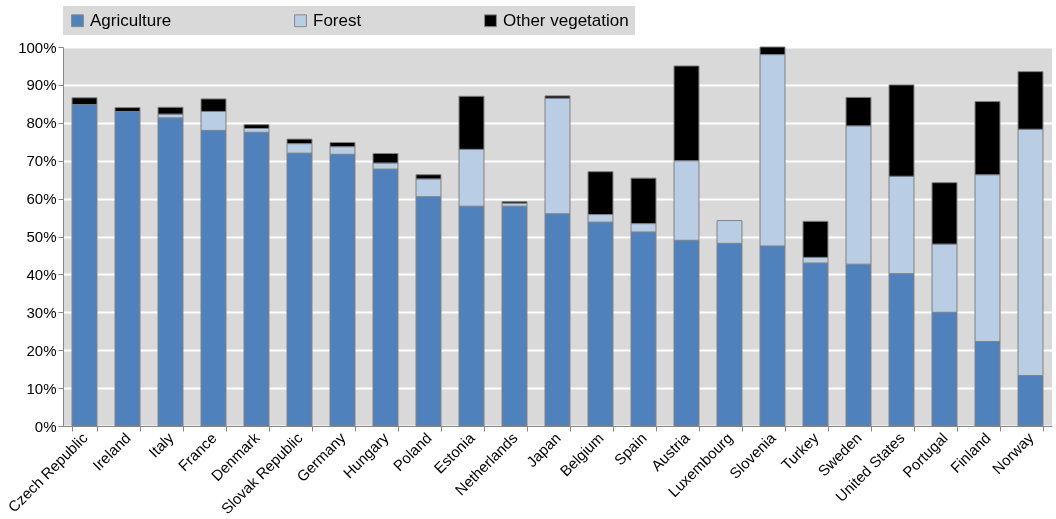 The image size is (1056, 519). Describe the element at coordinates (41, 274) in the screenshot. I see `y-tick-label: 40%` at that location.